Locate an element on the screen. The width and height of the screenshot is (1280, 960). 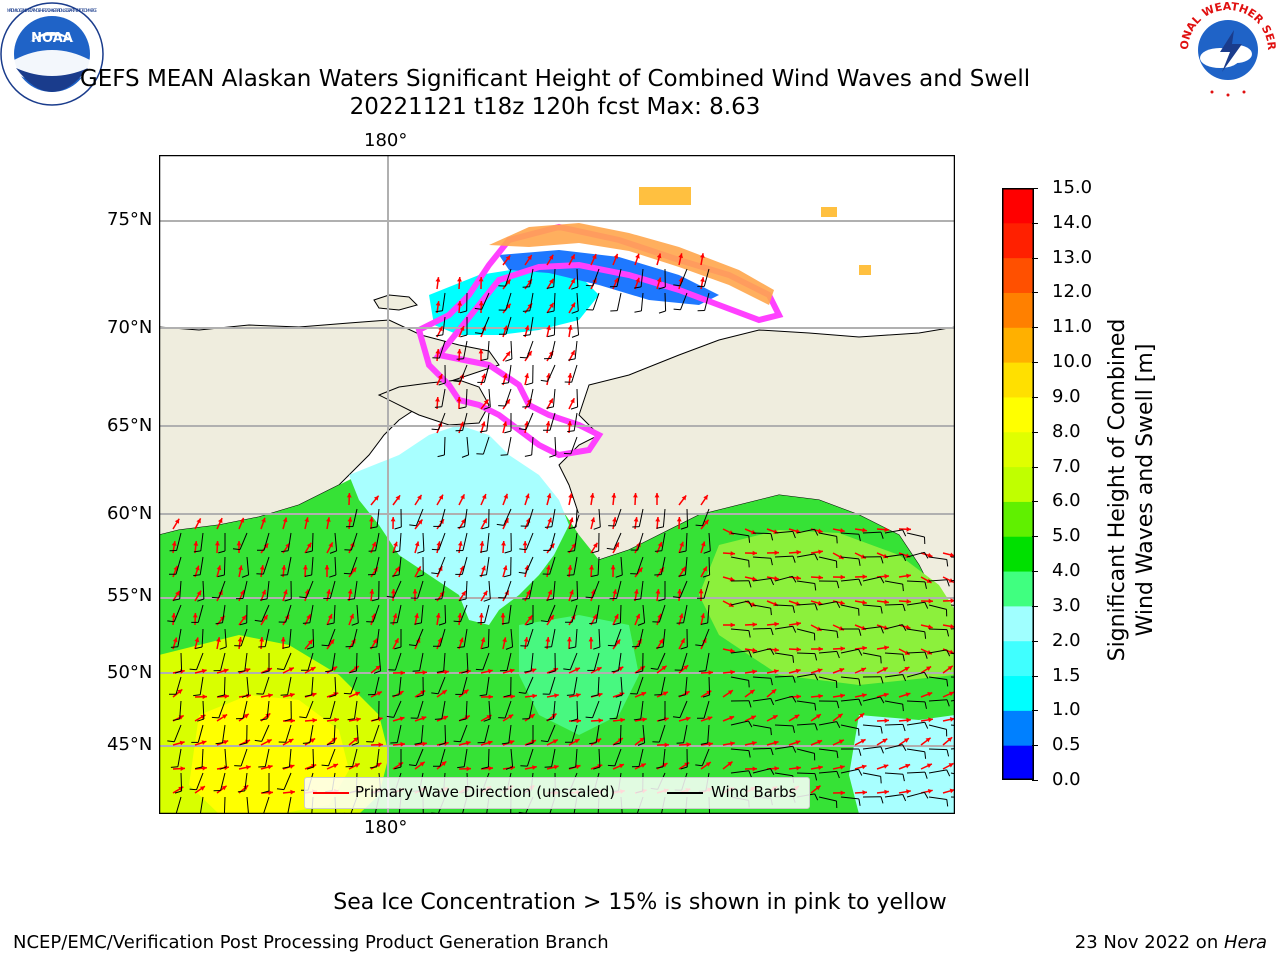
sea-ice-band is located at coordinates (631, 264).